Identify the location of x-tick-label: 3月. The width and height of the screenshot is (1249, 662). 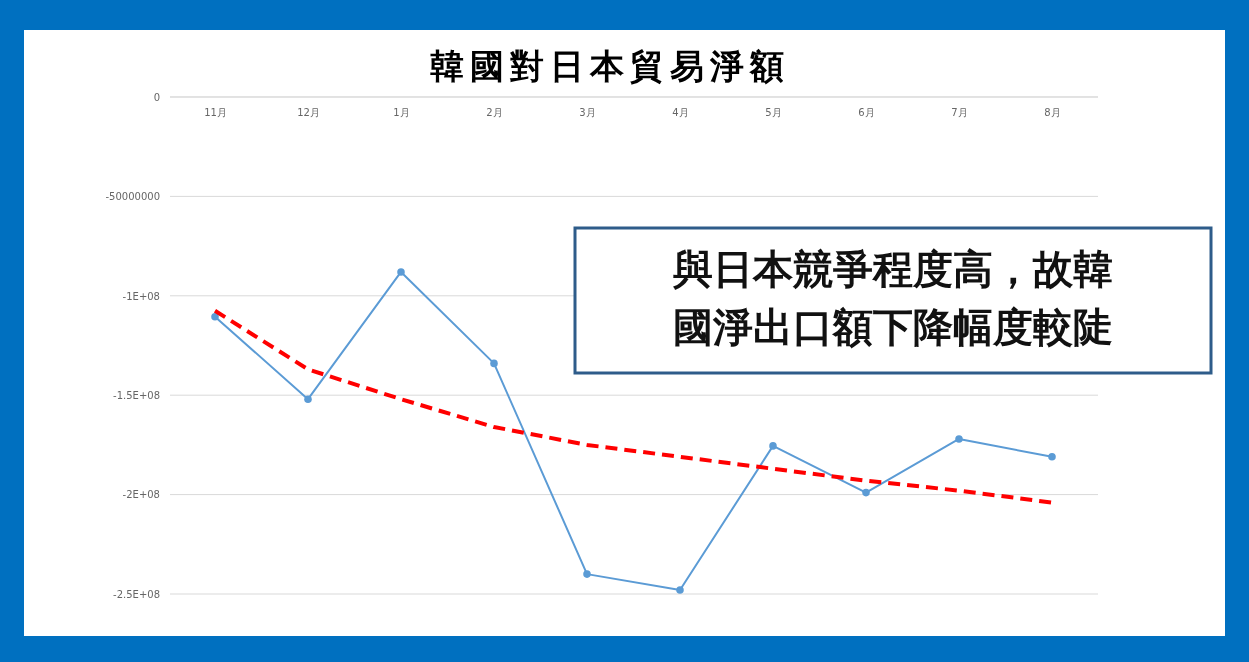
(587, 113).